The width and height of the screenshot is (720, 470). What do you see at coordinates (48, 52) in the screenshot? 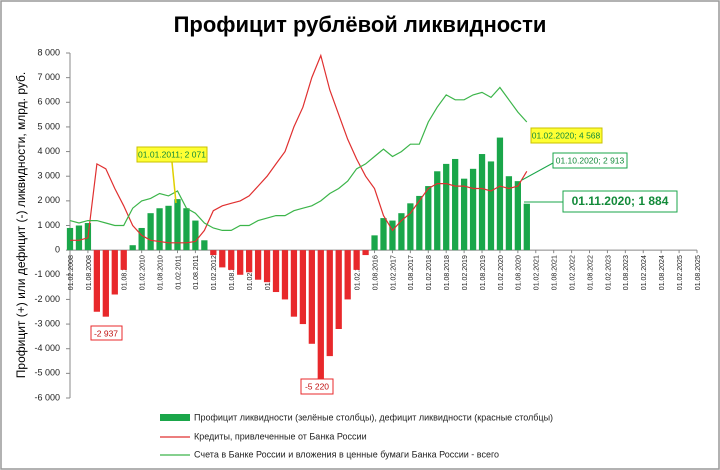
I see `y-tick-label: 8 000` at bounding box center [48, 52].